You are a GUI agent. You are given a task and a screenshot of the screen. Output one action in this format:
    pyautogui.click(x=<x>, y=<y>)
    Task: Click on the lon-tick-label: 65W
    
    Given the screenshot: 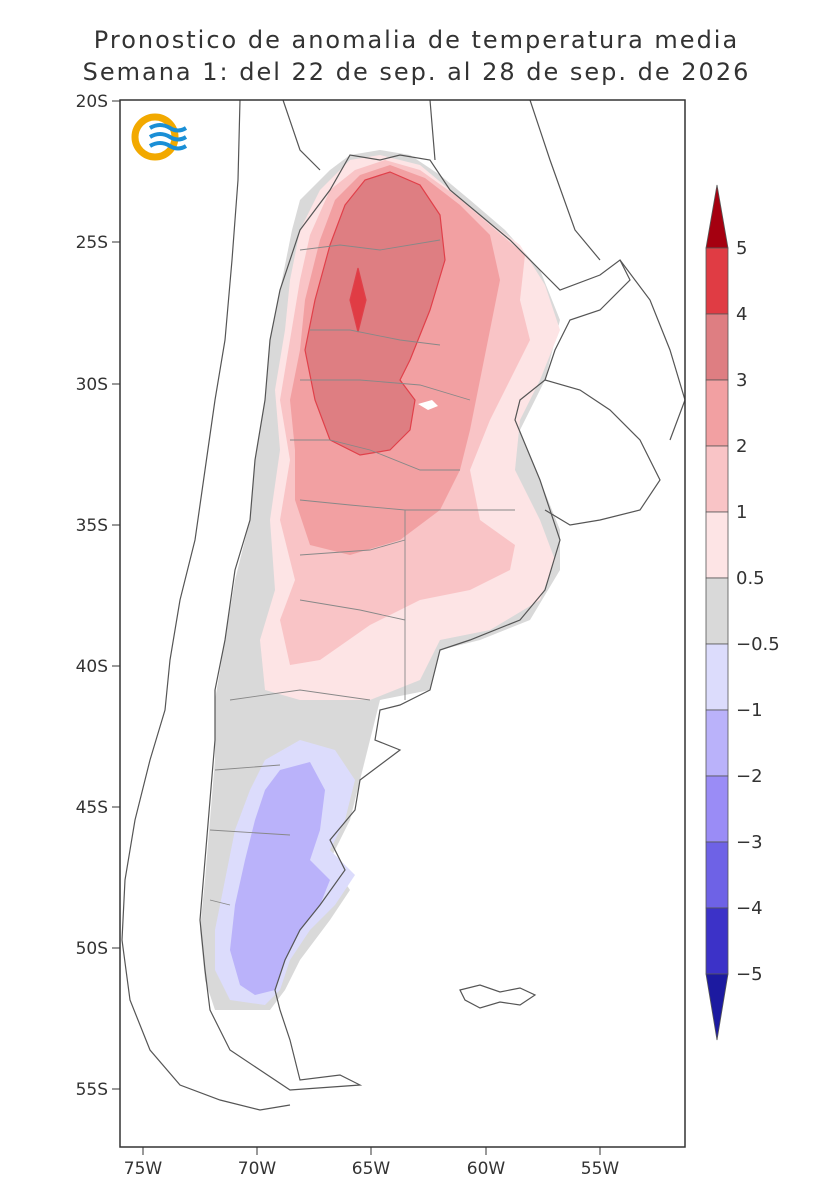 What is the action you would take?
    pyautogui.click(x=371, y=1169)
    